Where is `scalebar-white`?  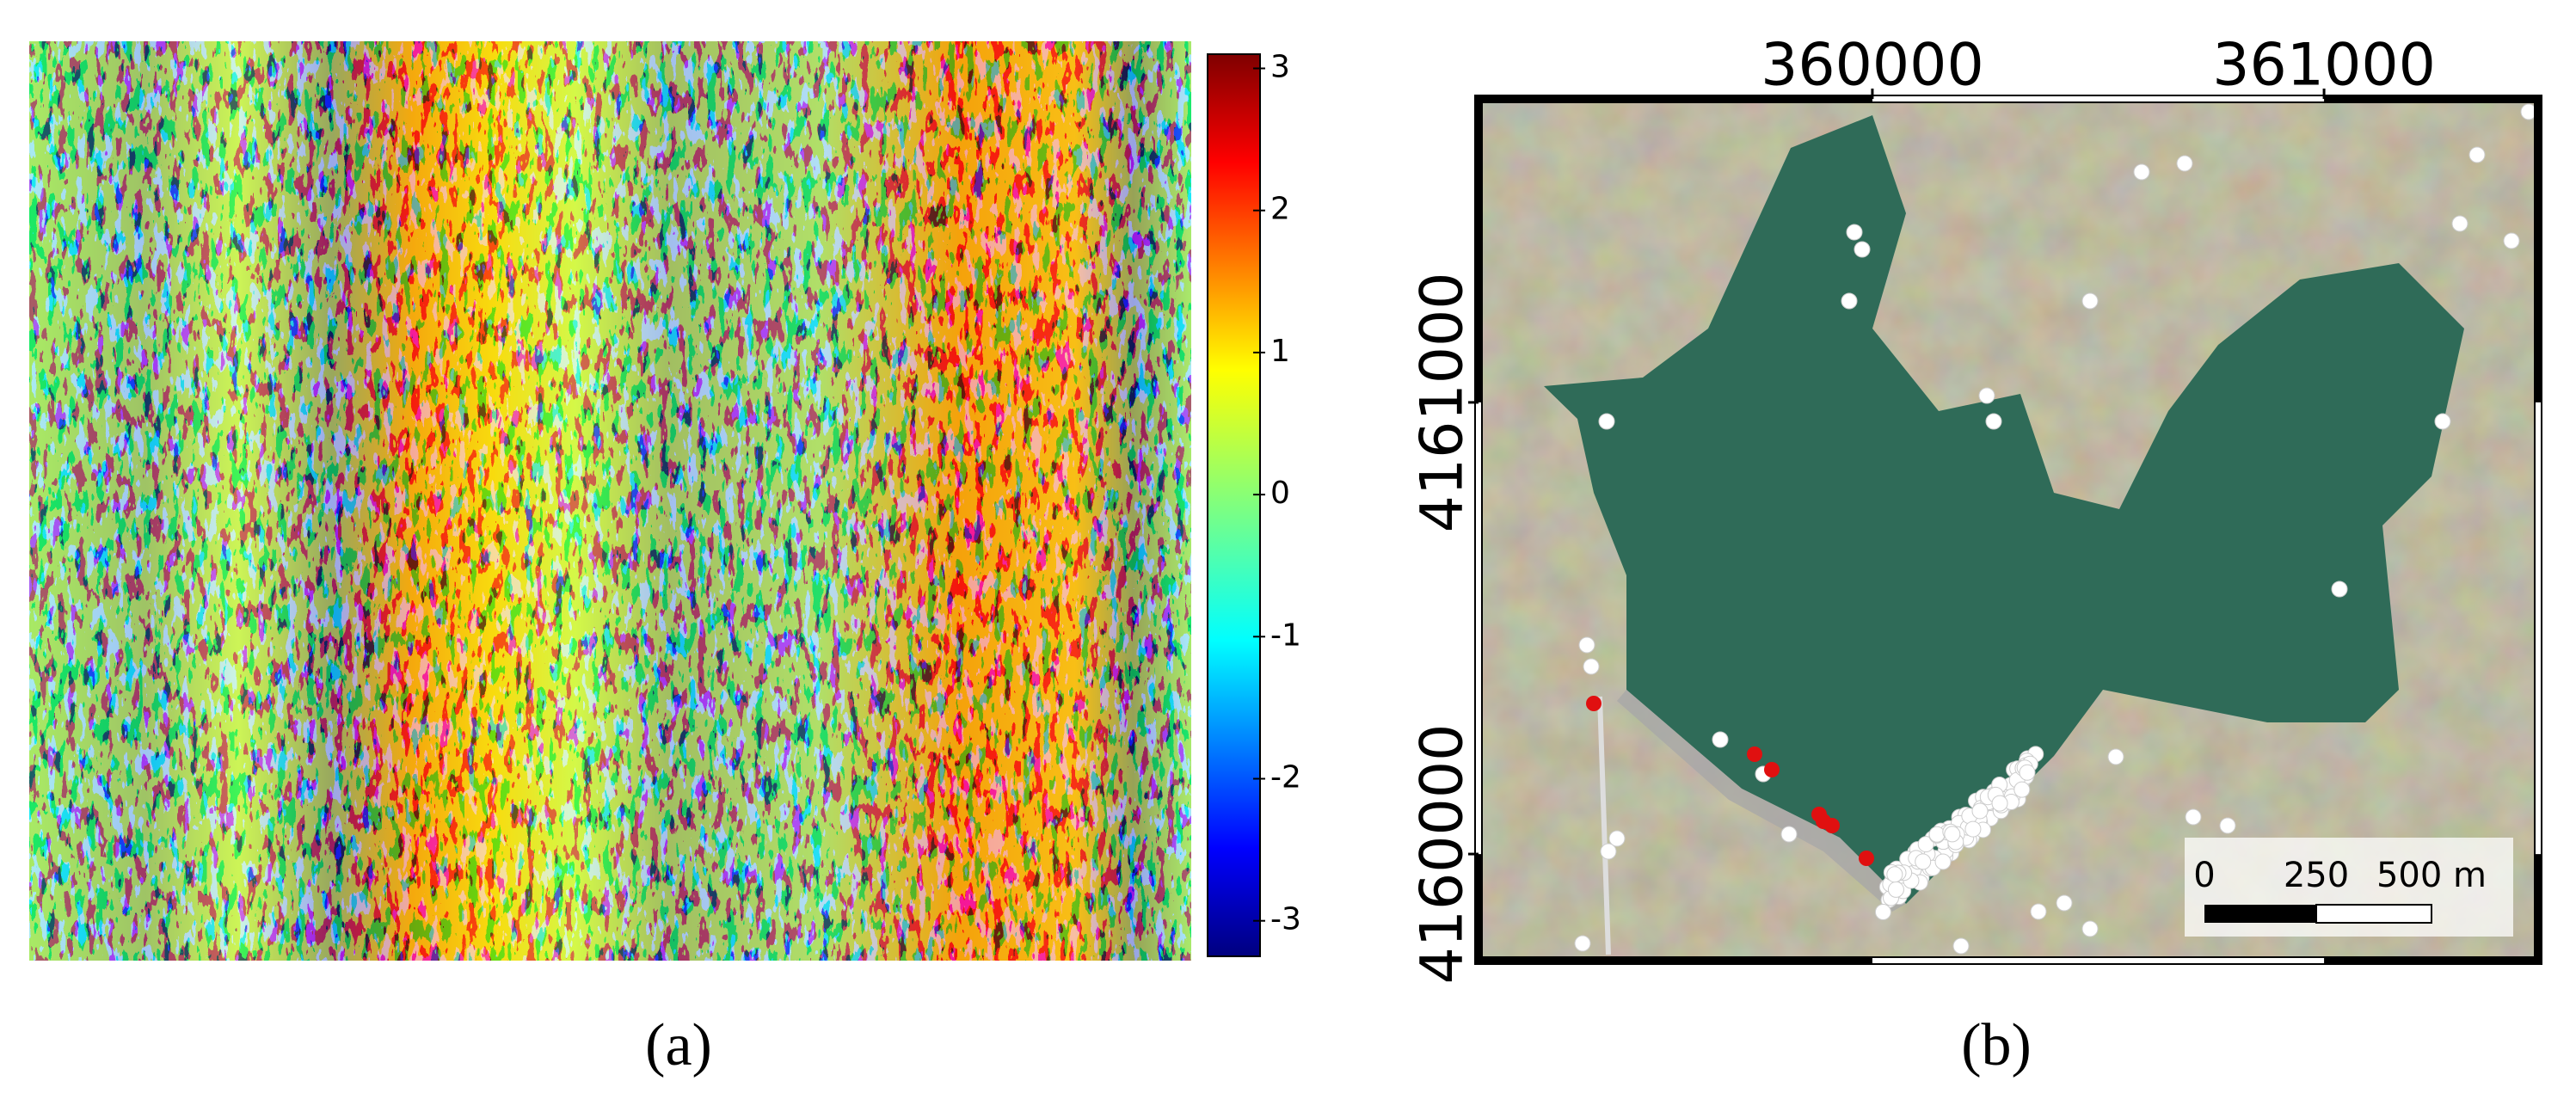 scalebar-white is located at coordinates (2373, 914).